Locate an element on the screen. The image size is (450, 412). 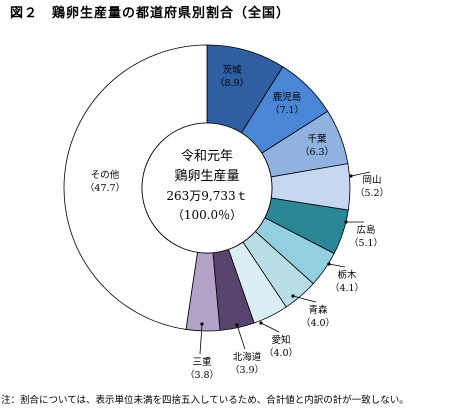
slice-label-7: 青森 is located at coordinates (318, 310).